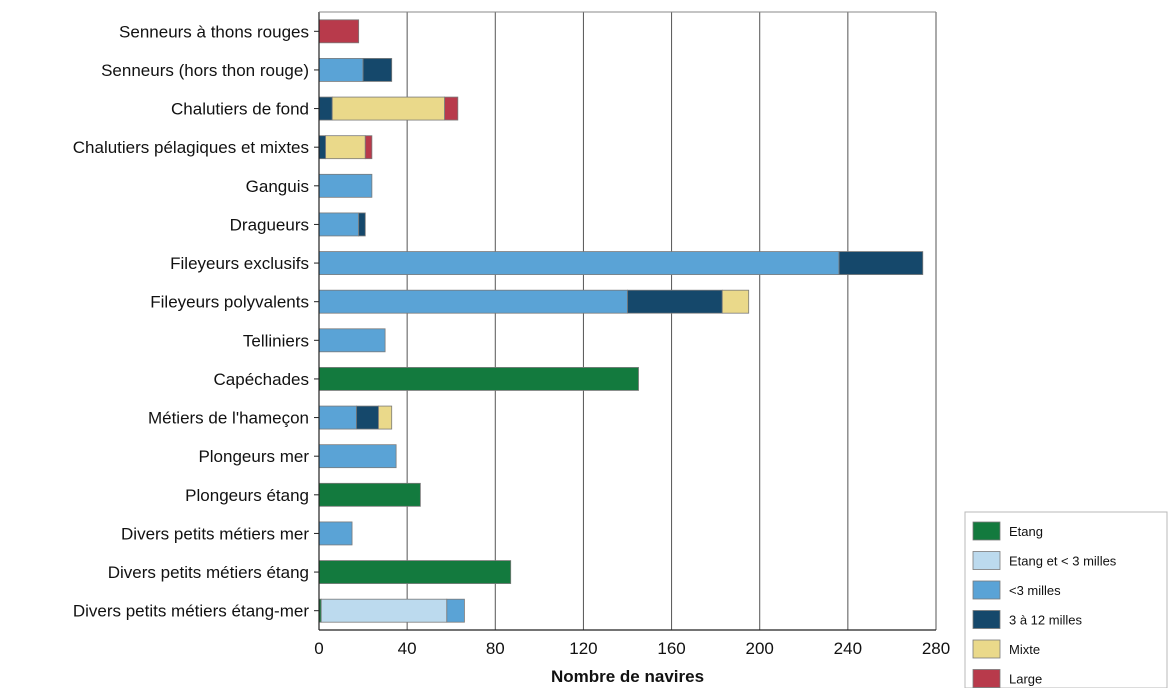 The image size is (1170, 688). I want to click on legend-box, so click(1066, 599).